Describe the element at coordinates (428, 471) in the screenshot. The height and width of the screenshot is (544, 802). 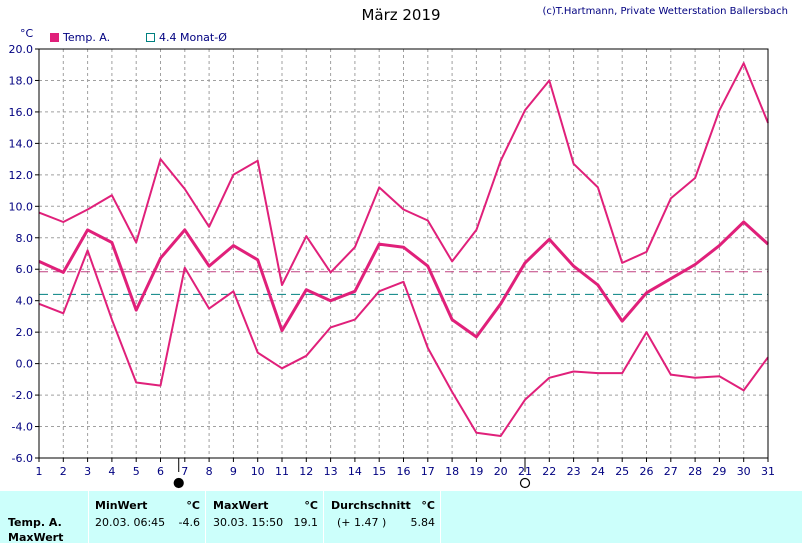
I see `x-tick-label: 17` at that location.